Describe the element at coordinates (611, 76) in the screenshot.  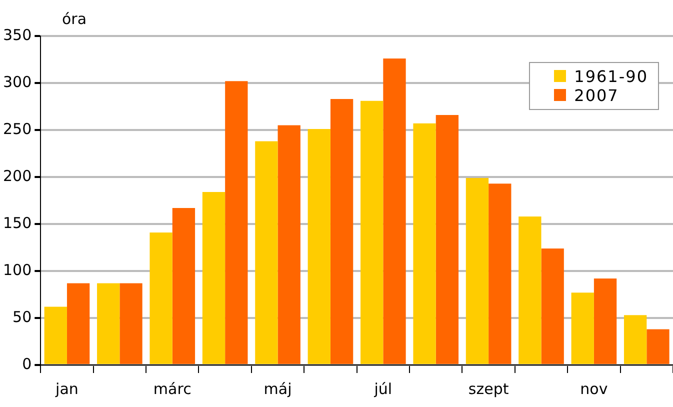
I see `legend-label: 1961-90` at that location.